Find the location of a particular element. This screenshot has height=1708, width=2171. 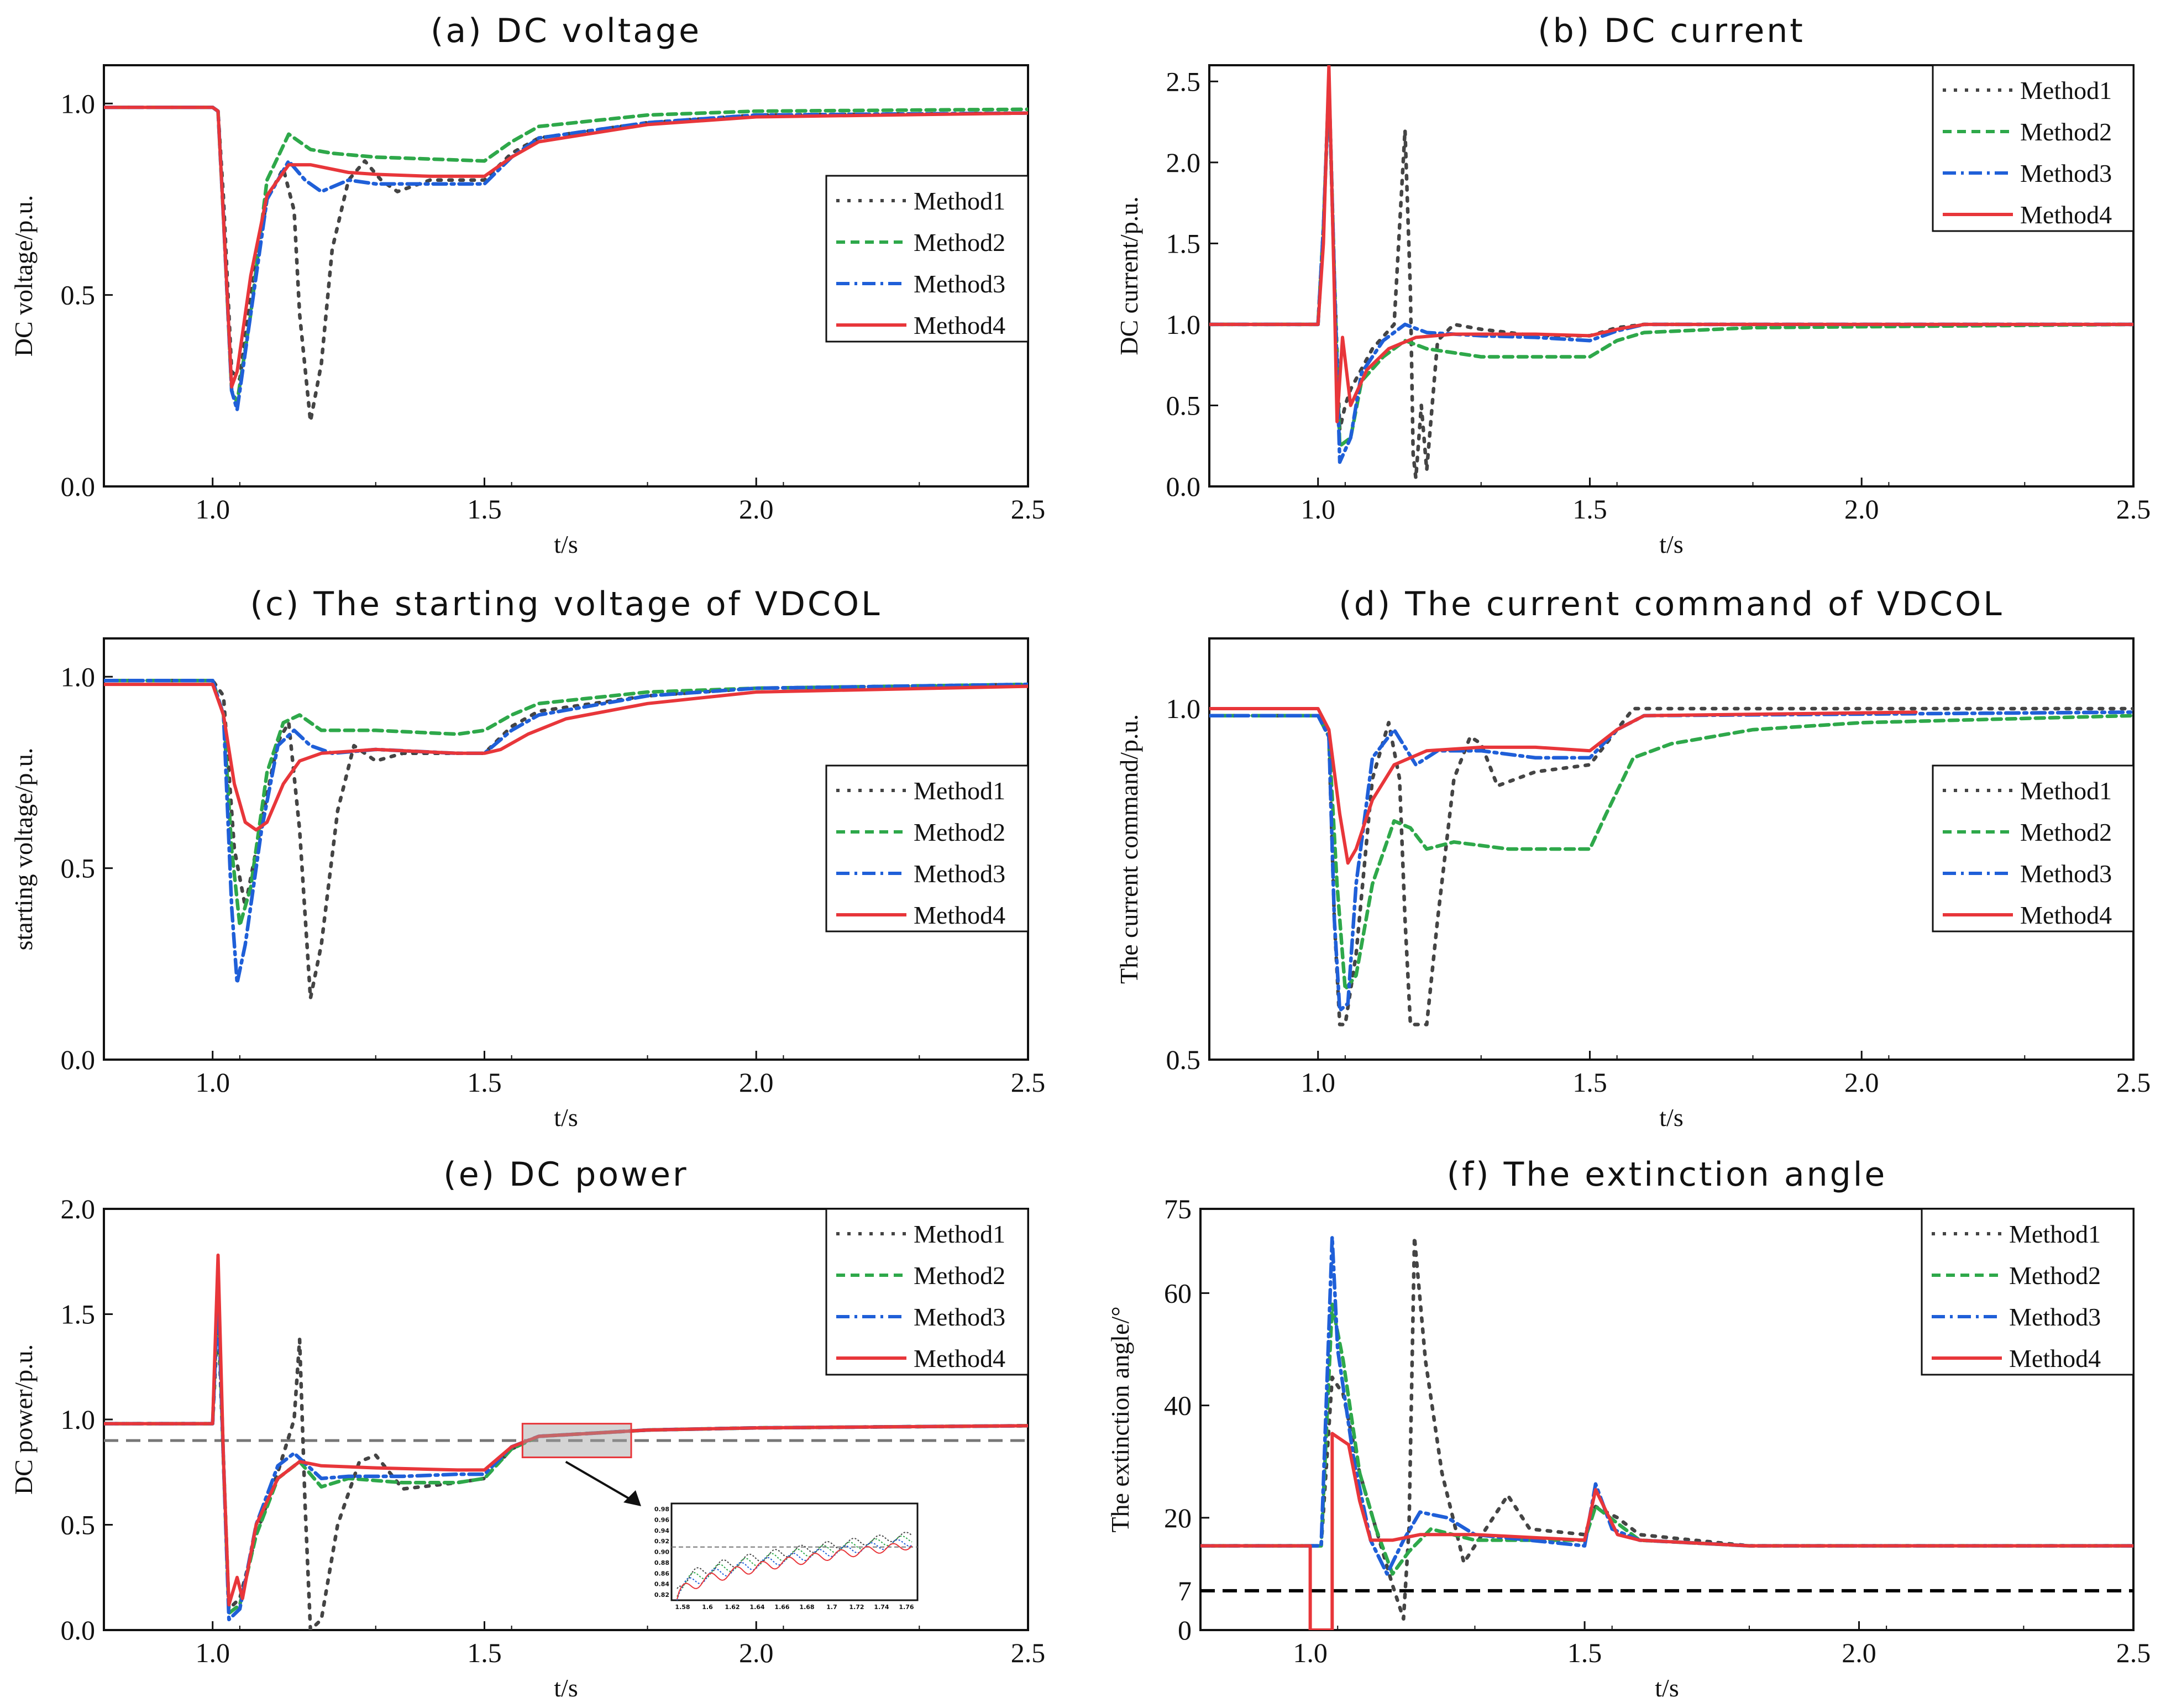

inset-series-method1 is located at coordinates (795, 1560).